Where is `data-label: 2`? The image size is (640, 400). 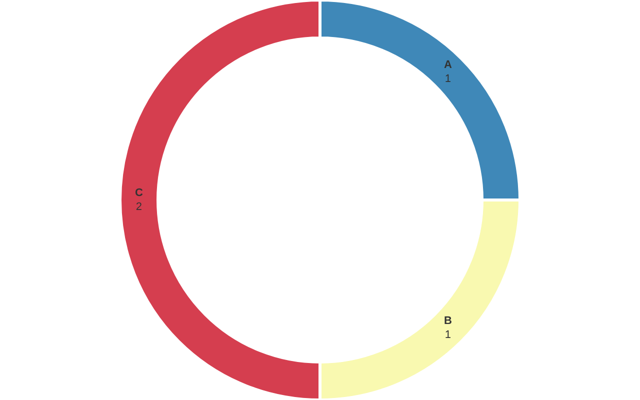 data-label: 2 is located at coordinates (139, 207).